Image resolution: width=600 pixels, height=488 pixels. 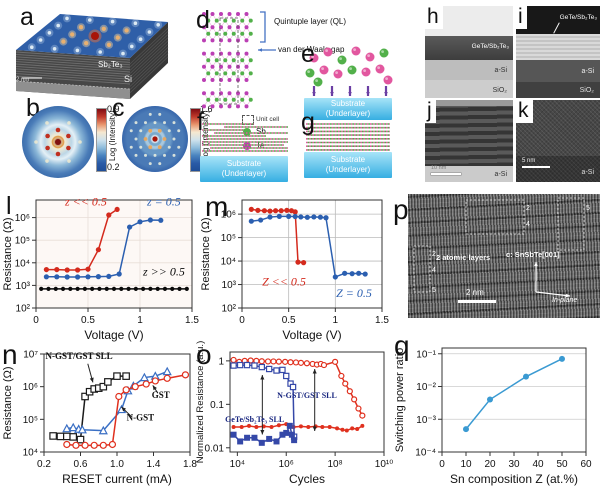 What do you see at coordinates (154, 464) in the screenshot?
I see `svg-text: 1.4` at bounding box center [154, 464].